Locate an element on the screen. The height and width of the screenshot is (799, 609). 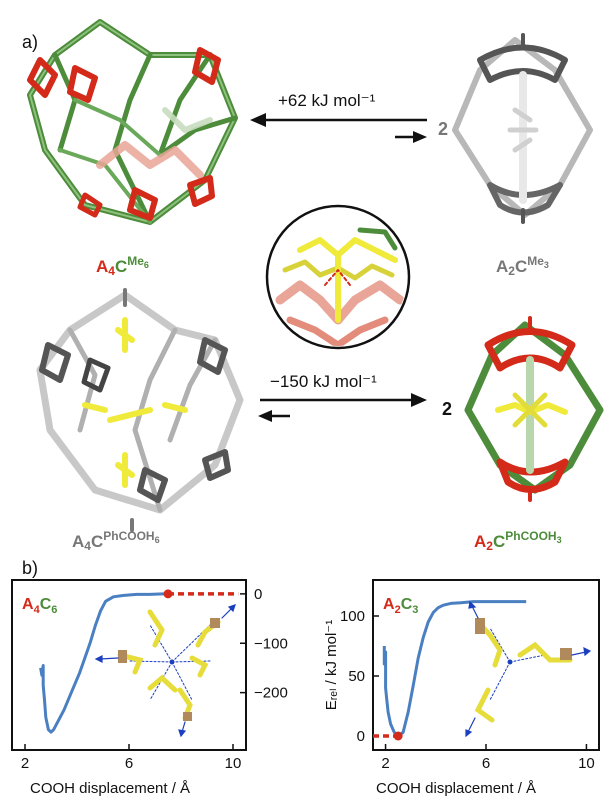
stoichiometric-coefficient-top: 2 is located at coordinates (443, 129).